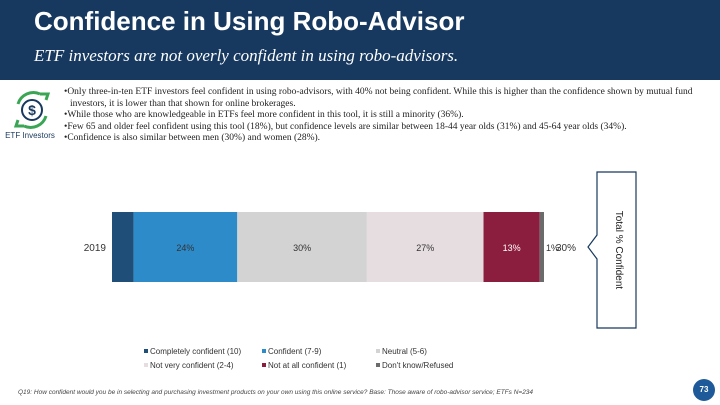 The image size is (720, 405). Describe the element at coordinates (552, 248) in the screenshot. I see `data-label: 1%` at that location.